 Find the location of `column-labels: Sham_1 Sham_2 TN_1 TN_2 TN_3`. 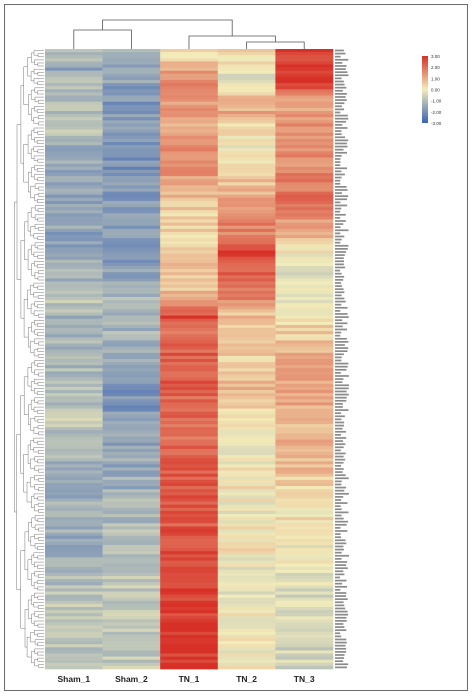

column-labels: Sham_1 Sham_2 TN_1 TN_2 TN_3 is located at coordinates (185, 679).